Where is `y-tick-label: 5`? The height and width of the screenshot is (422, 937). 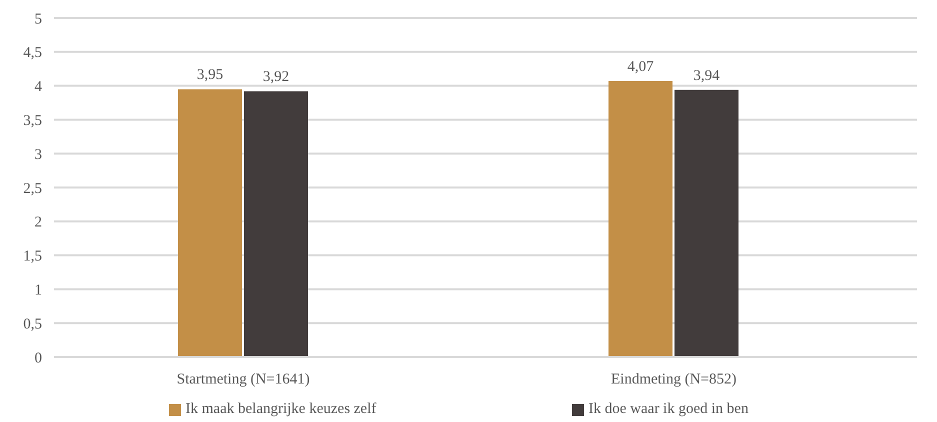 y-tick-label: 5 is located at coordinates (38, 19).